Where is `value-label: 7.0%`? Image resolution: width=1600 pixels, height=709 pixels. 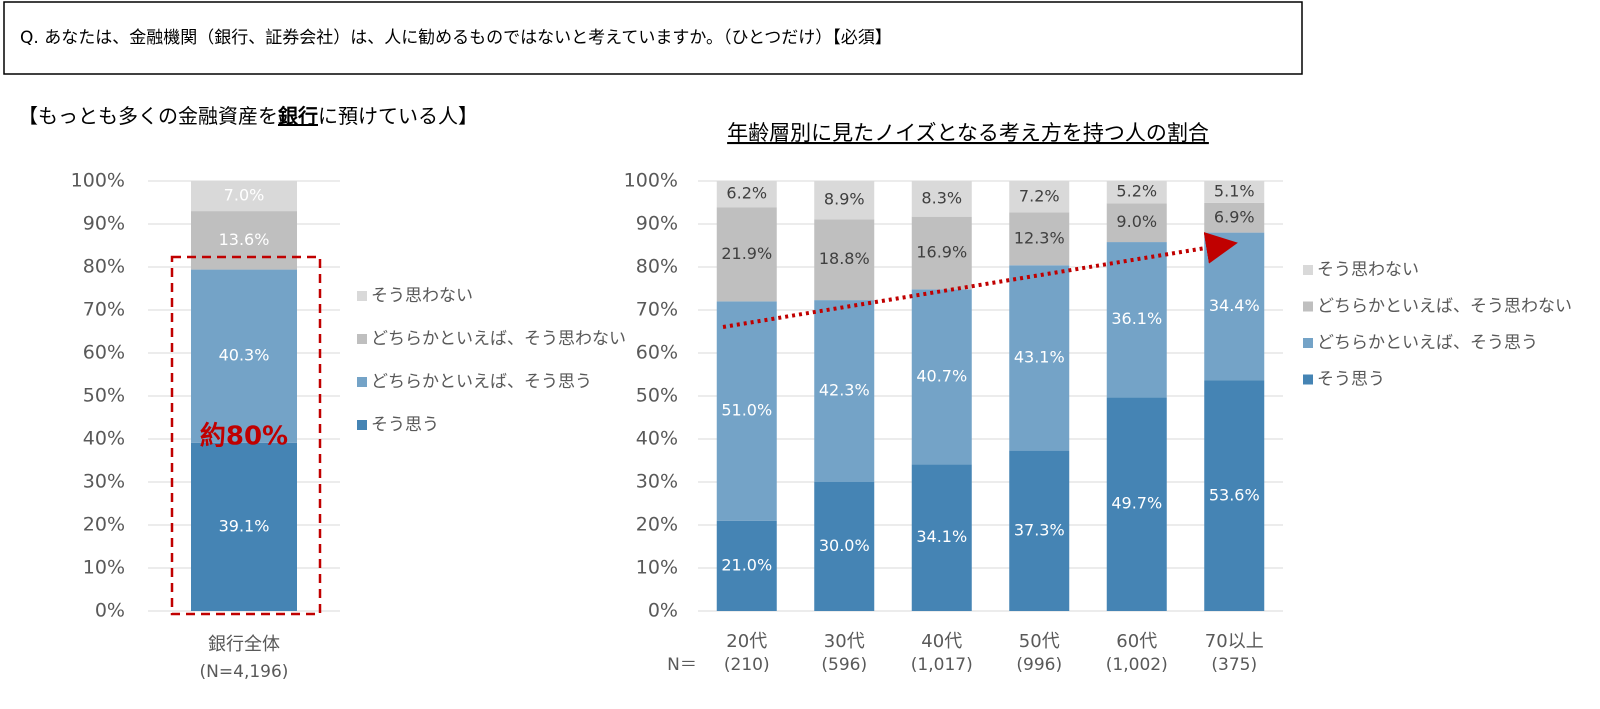
value-label: 7.0% is located at coordinates (244, 195).